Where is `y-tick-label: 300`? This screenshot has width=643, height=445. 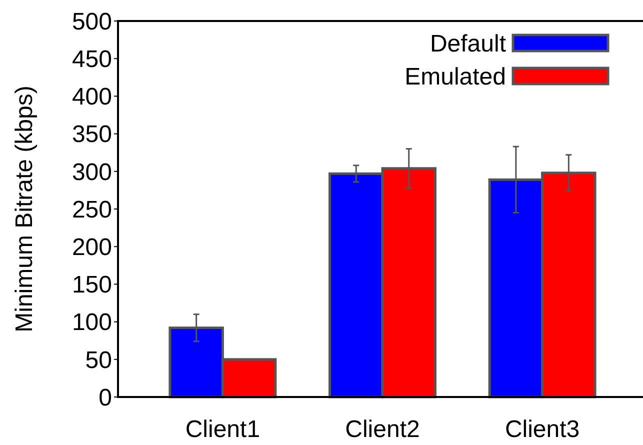
y-tick-label: 300 is located at coordinates (92, 172).